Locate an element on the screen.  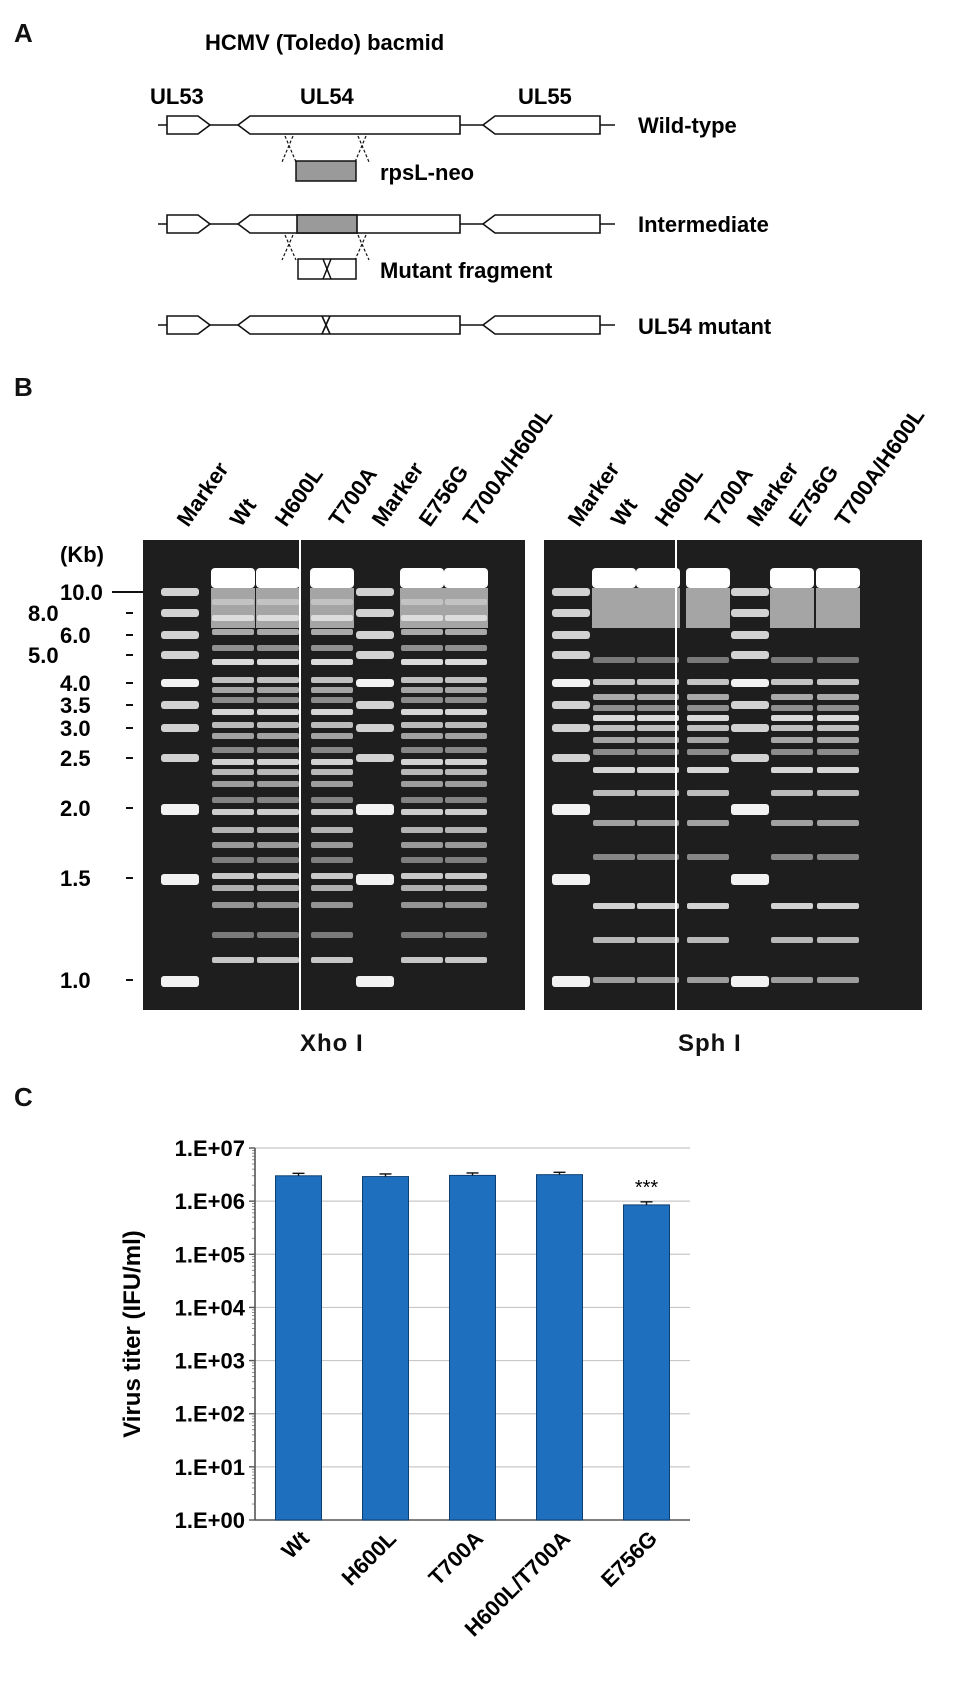
y-axis-label: Virus titer (IFU/ml) is located at coordinates (132, 1334).